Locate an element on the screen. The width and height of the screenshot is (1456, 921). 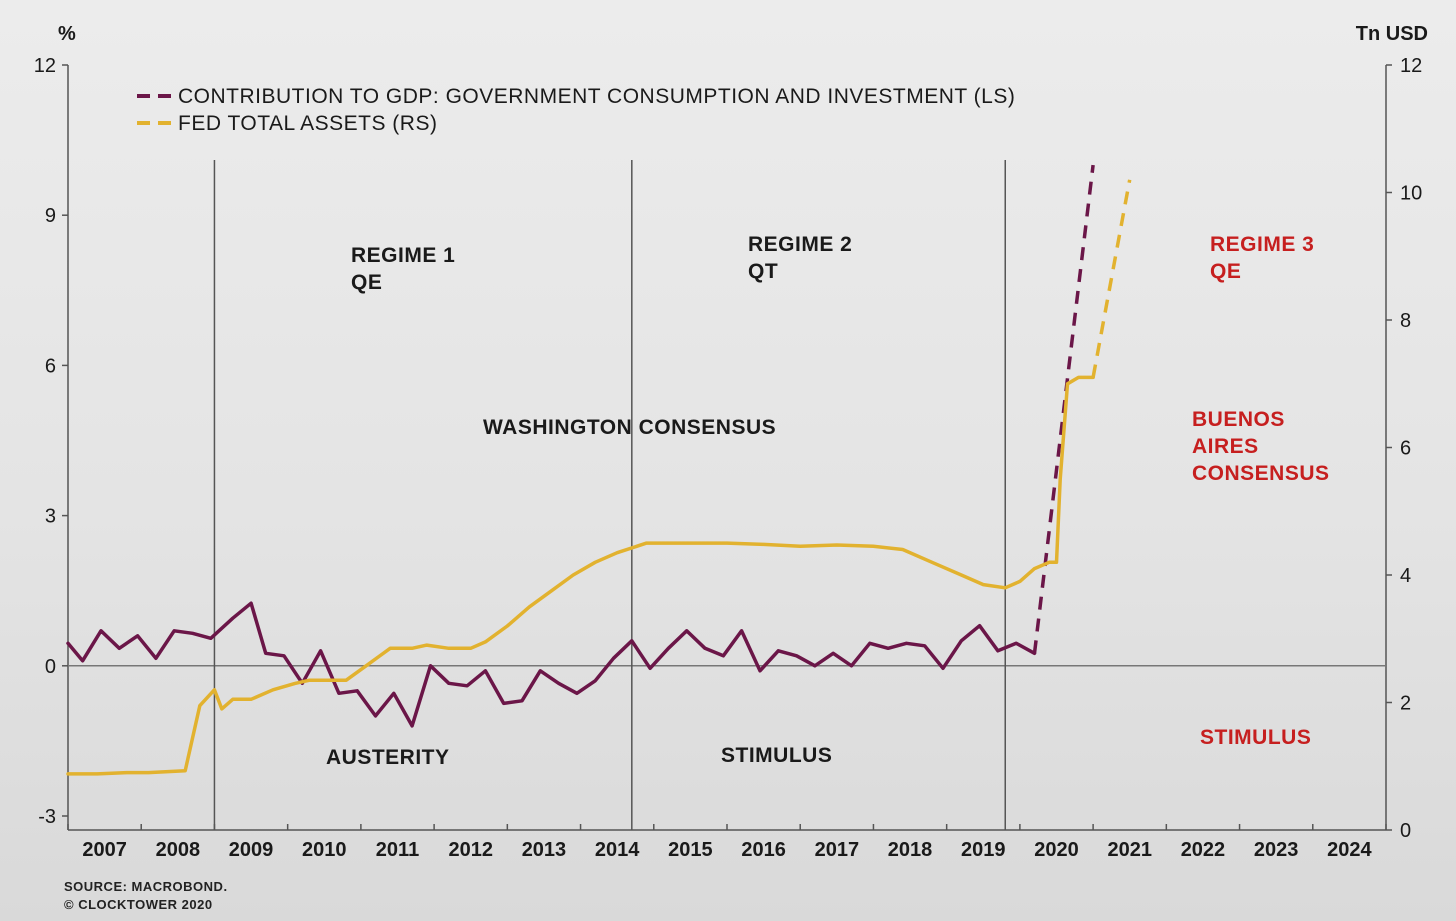
right-tick-label: 0 is located at coordinates (1405, 831).